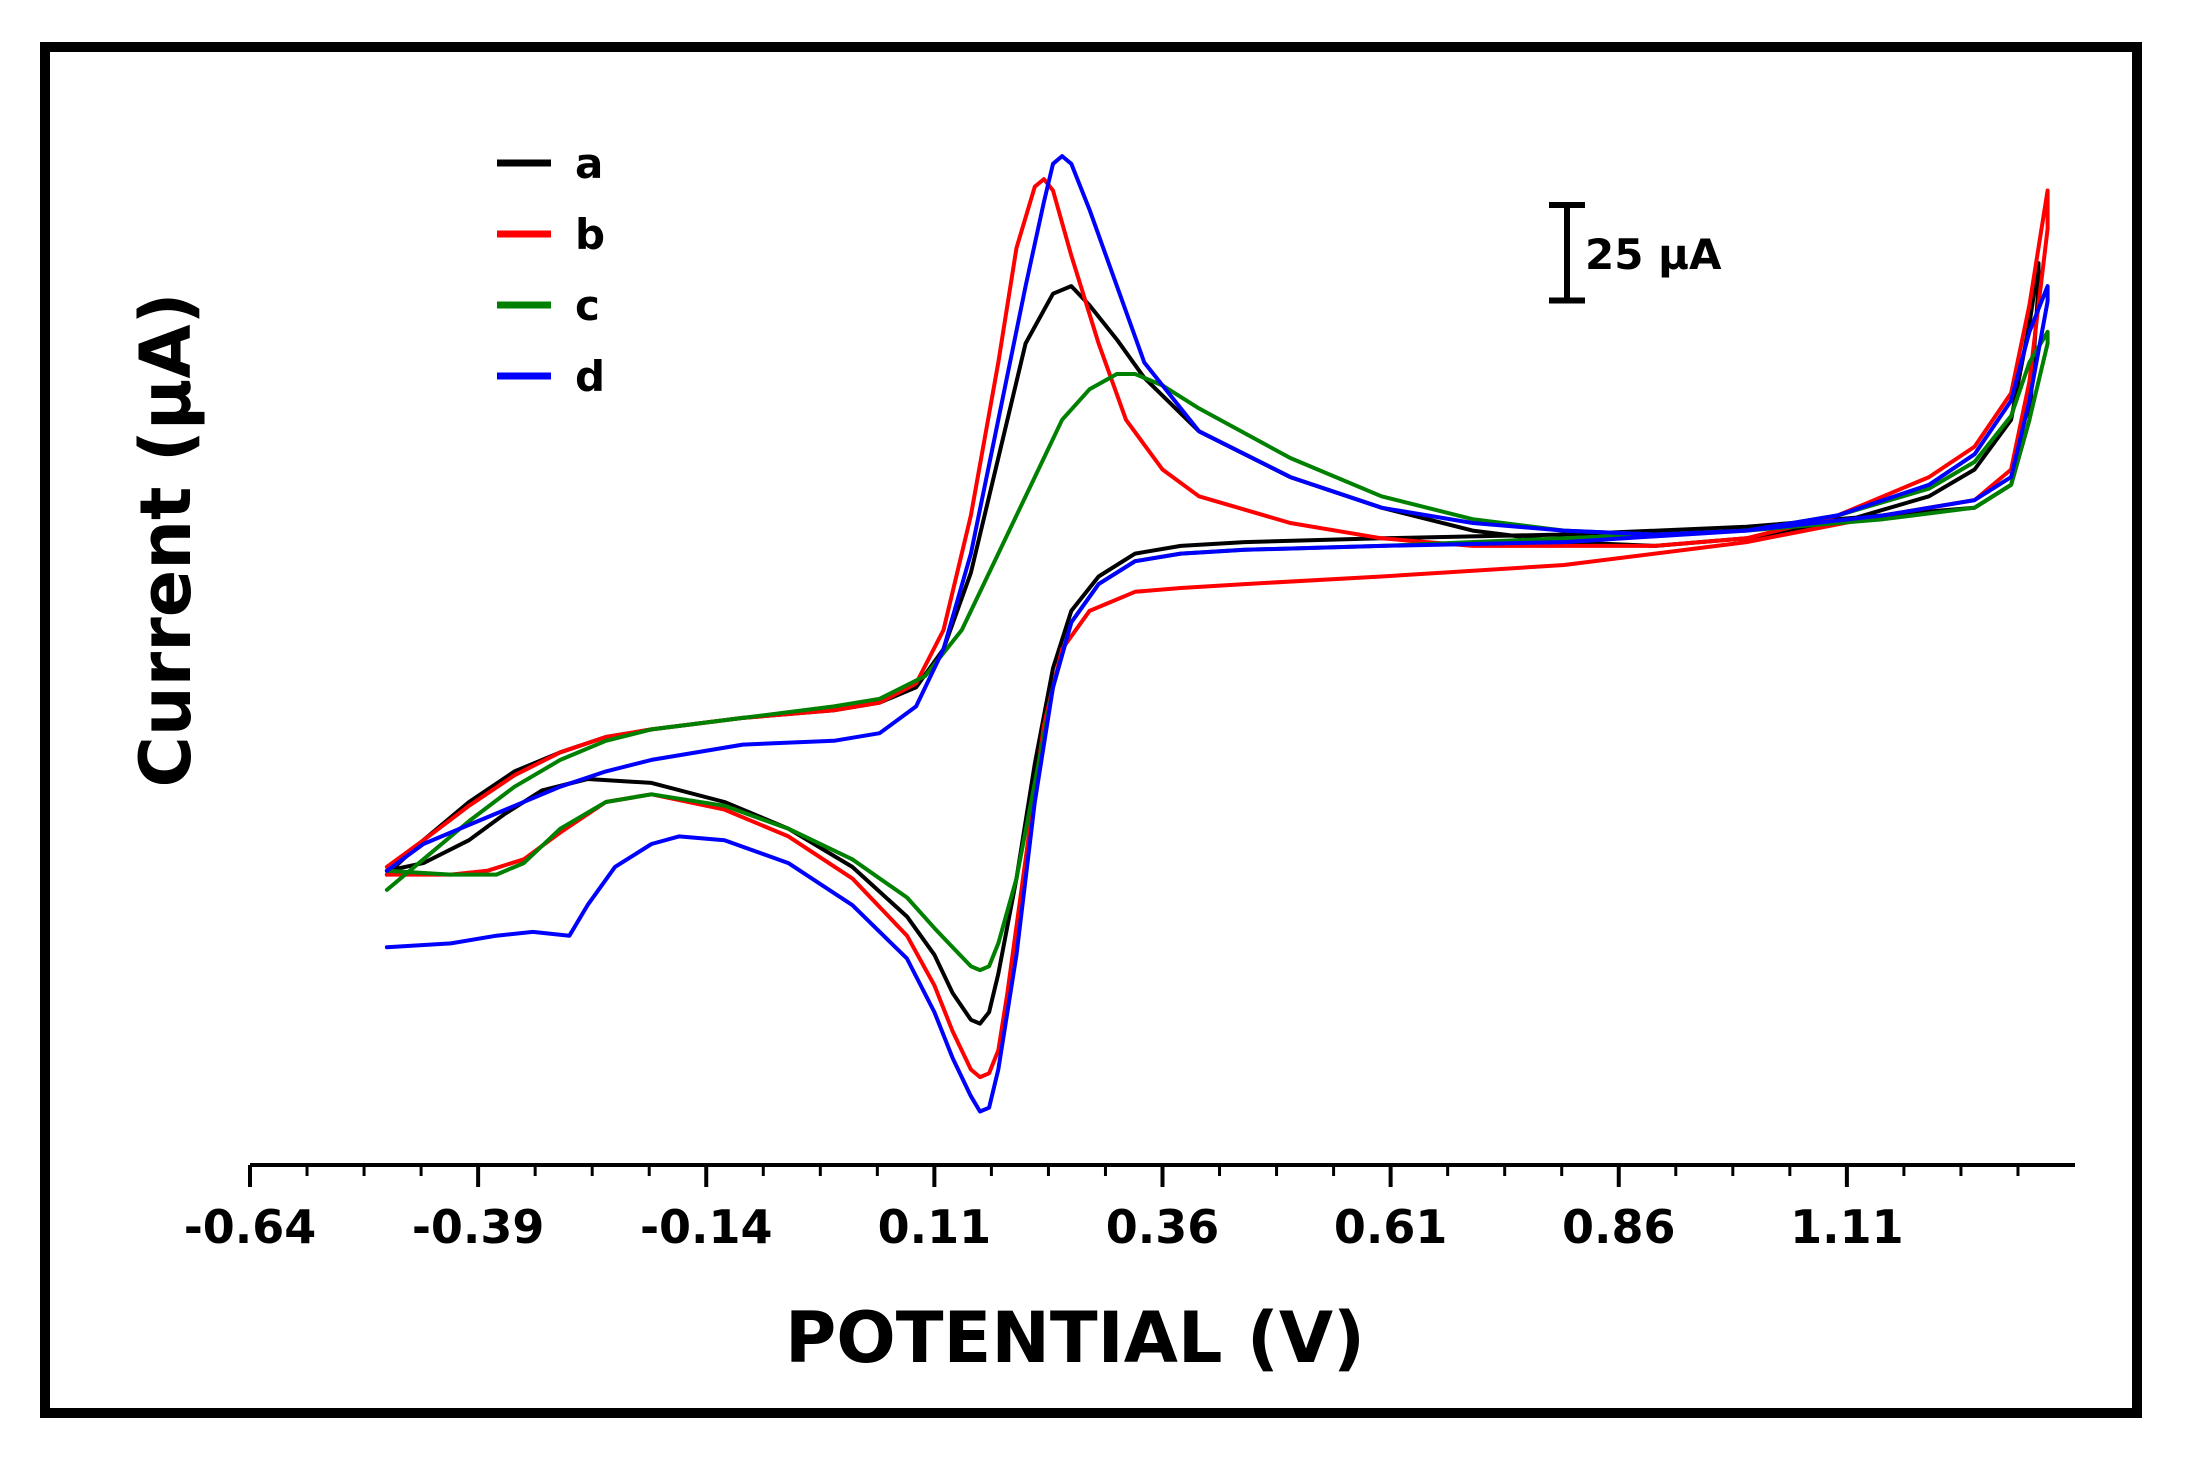 The height and width of the screenshot is (1475, 2193). What do you see at coordinates (1847, 1227) in the screenshot?
I see `x-tick-label: 1.11` at bounding box center [1847, 1227].